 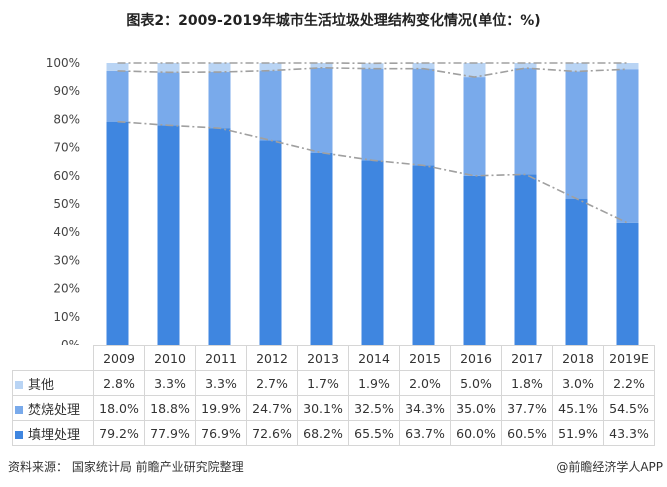 I want to click on x-tick-label: 2015, so click(x=425, y=358).